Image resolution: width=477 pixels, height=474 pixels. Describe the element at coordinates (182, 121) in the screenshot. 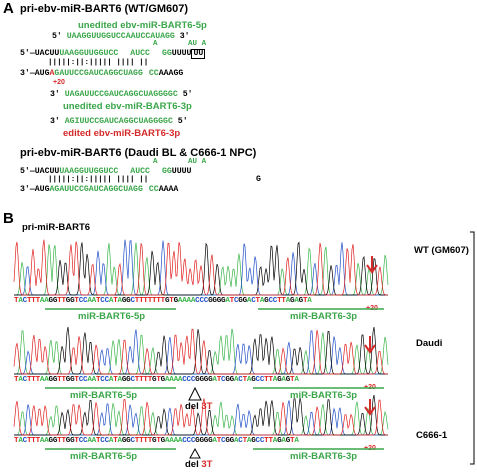

I see `edited-3p-5prime: 5'` at that location.